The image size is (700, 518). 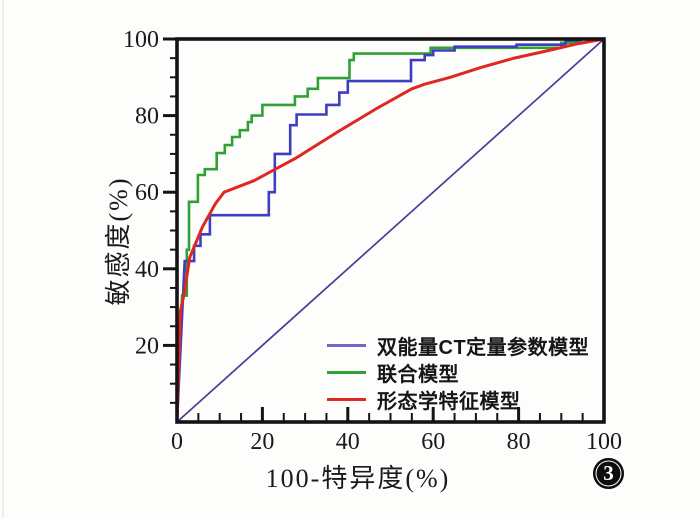 I want to click on x-axis-tick-label: 60, so click(x=433, y=442).